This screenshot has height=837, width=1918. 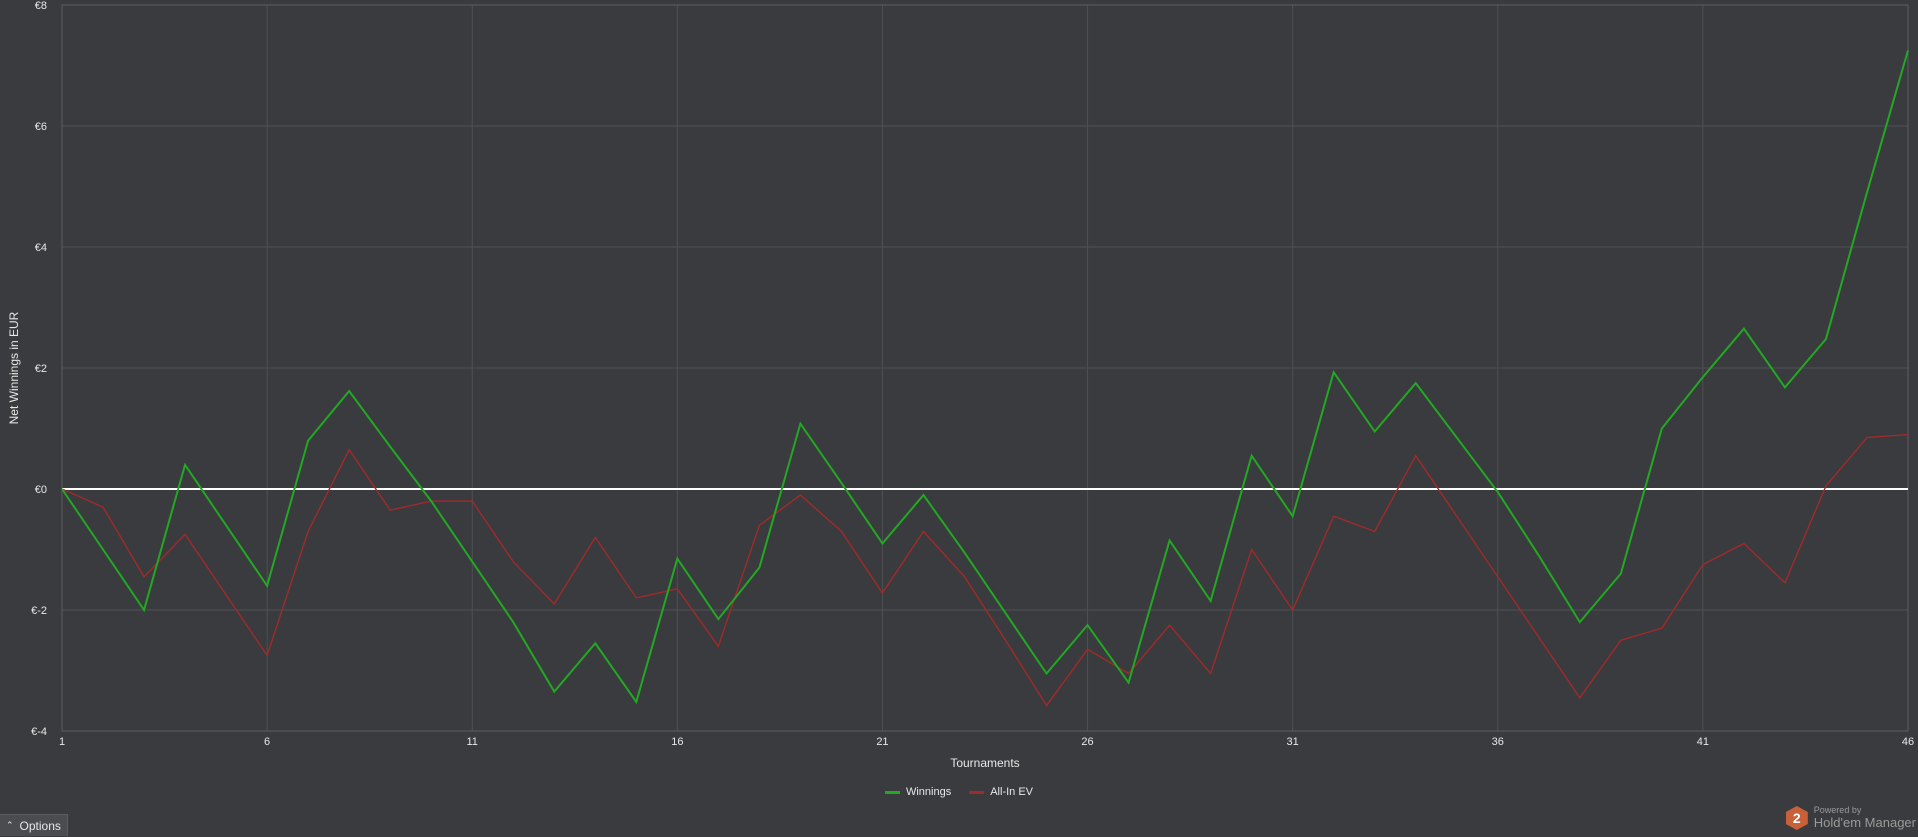 I want to click on branding: 2 Powered by Hold'em Manager, so click(x=1850, y=817).